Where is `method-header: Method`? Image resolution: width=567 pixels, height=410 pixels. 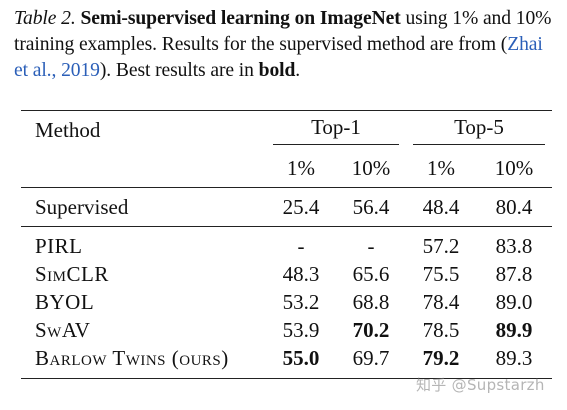
method-header: Method is located at coordinates (68, 129).